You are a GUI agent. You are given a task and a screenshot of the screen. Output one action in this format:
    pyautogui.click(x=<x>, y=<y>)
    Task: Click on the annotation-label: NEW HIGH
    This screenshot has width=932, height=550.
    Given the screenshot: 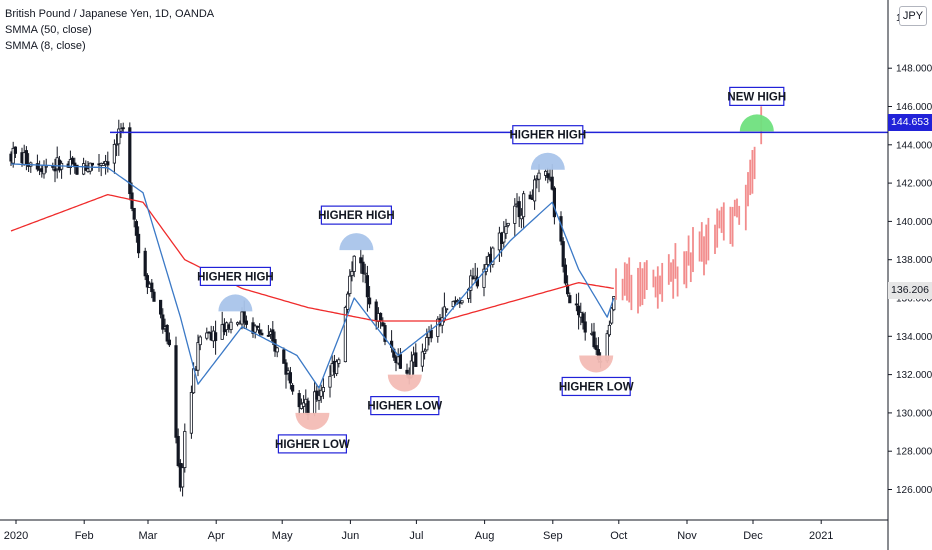 What is the action you would take?
    pyautogui.click(x=756, y=97)
    